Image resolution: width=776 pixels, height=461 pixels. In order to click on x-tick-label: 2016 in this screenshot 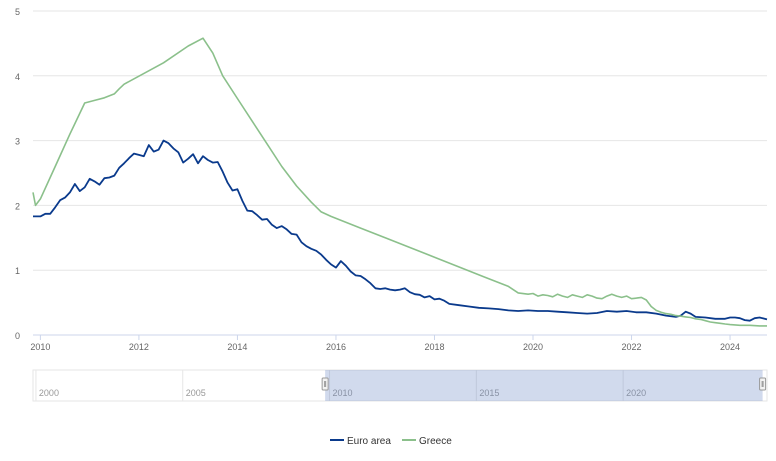, I will do `click(336, 347)`.